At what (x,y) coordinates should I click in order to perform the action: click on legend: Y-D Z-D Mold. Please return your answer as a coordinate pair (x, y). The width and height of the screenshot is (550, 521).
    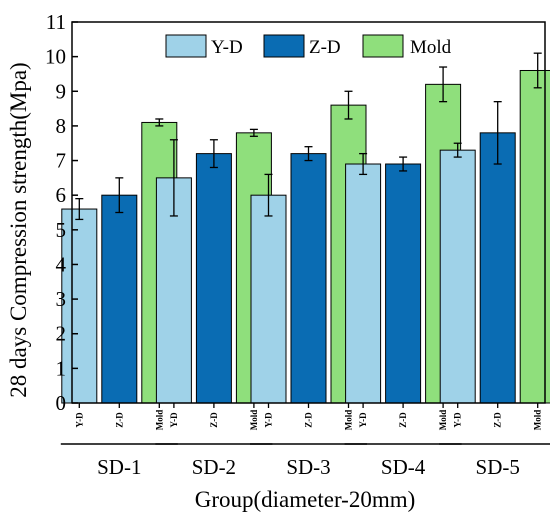
    Looking at the image, I should click on (308, 46).